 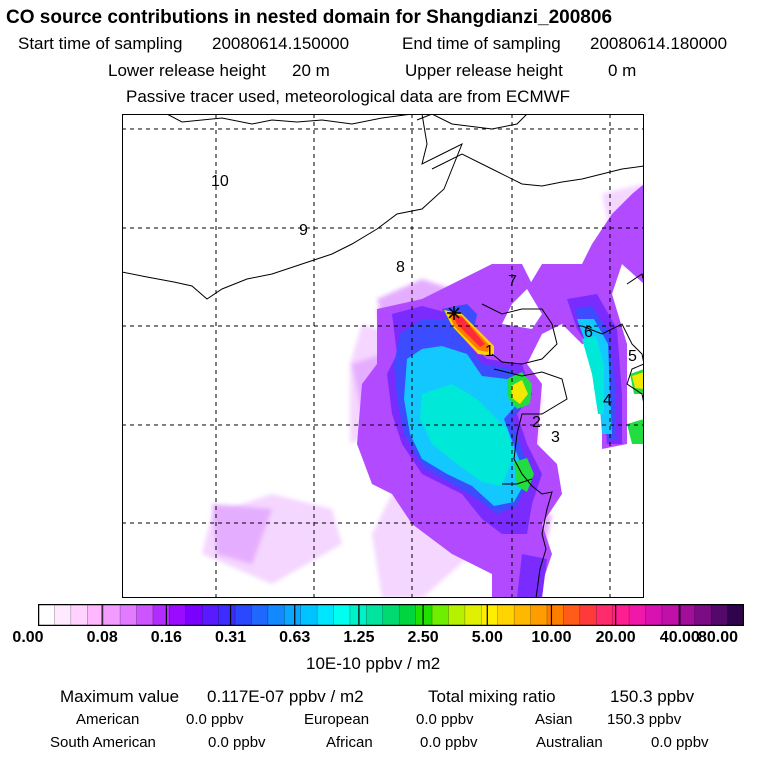 I want to click on colorbar-units: 10E-10 ppbv / m2, so click(x=373, y=663).